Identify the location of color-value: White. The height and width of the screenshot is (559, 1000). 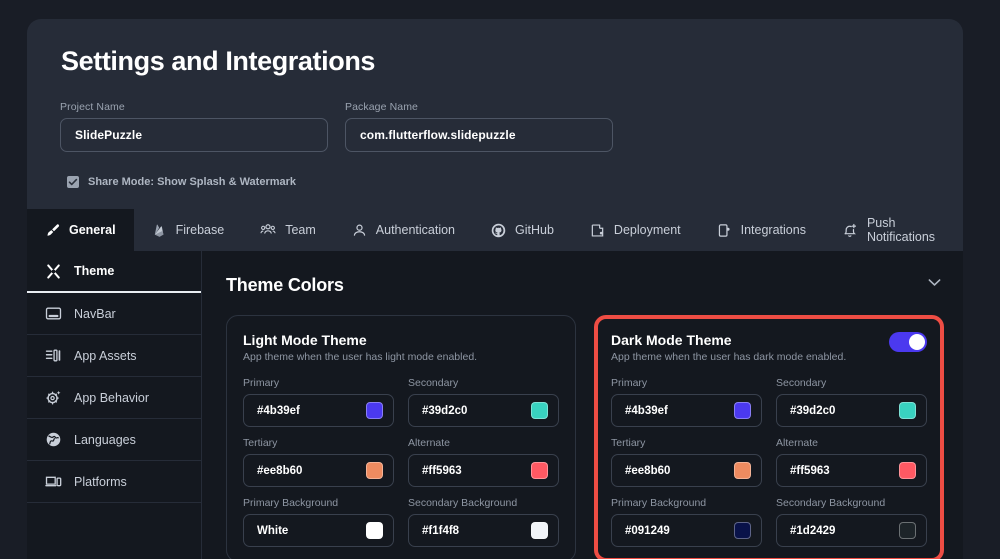
(273, 530).